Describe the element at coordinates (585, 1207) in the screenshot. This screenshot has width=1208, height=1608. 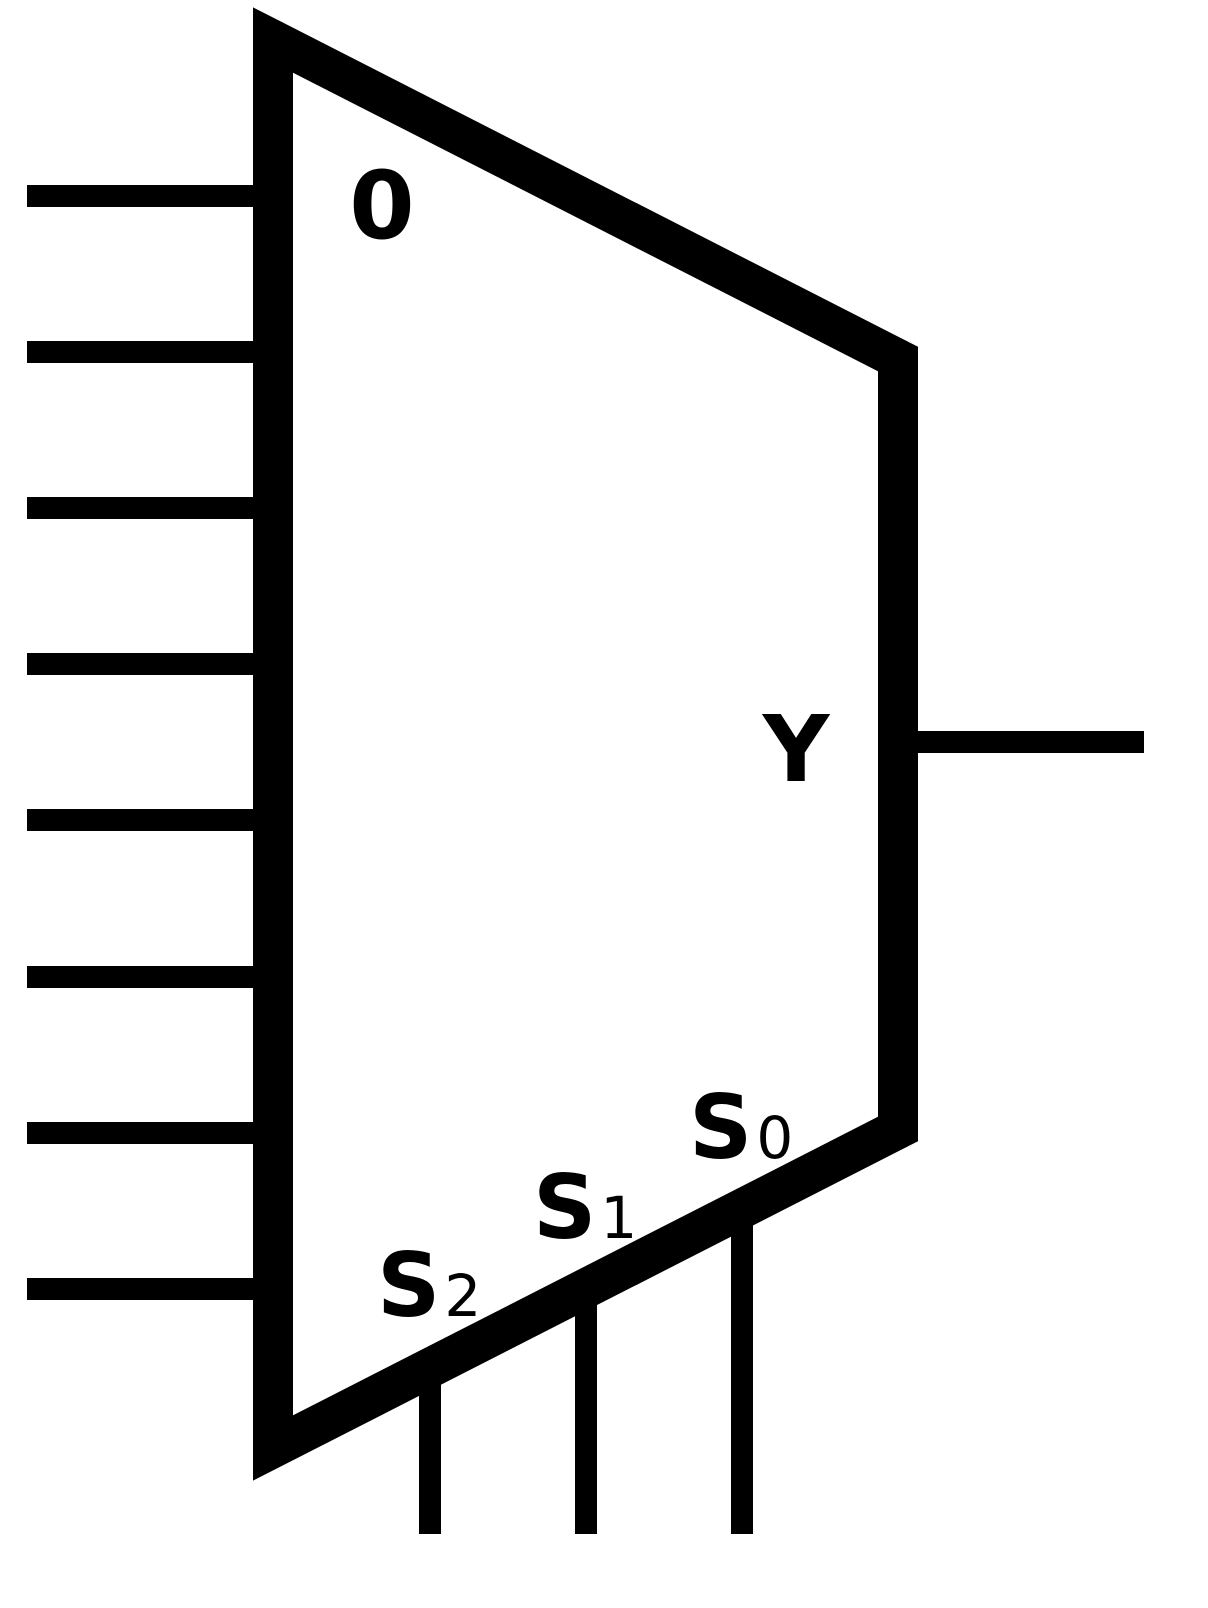
I see `select-label-s1: S1` at that location.